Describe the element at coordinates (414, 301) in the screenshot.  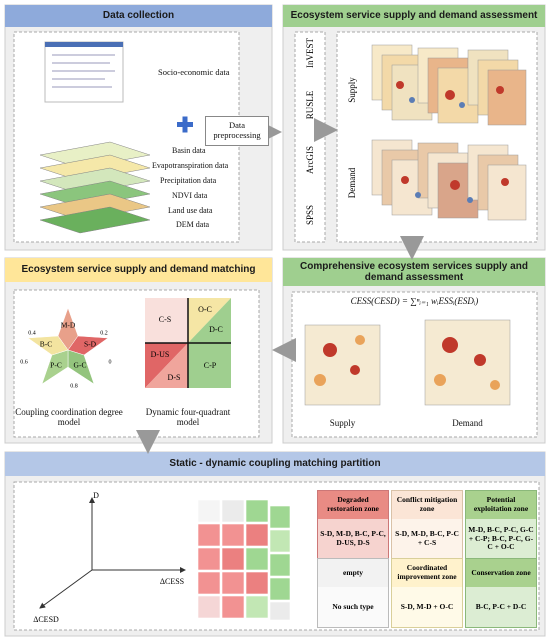
I see `formula: CESS(CESD) = ∑ⁿᵢ₌₁ wᵢESSᵢ(ESDᵢ)` at that location.